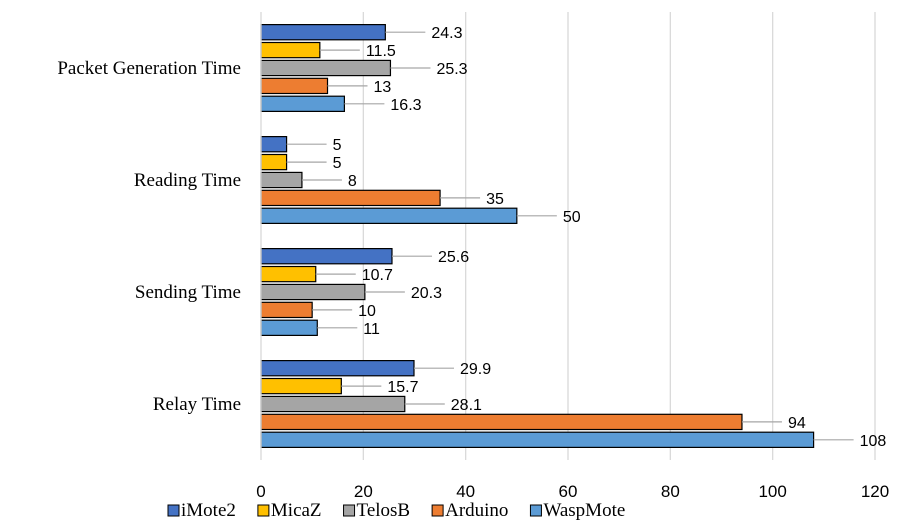 The width and height of the screenshot is (897, 526). Describe the element at coordinates (402, 387) in the screenshot. I see `data-label: 15.7` at that location.